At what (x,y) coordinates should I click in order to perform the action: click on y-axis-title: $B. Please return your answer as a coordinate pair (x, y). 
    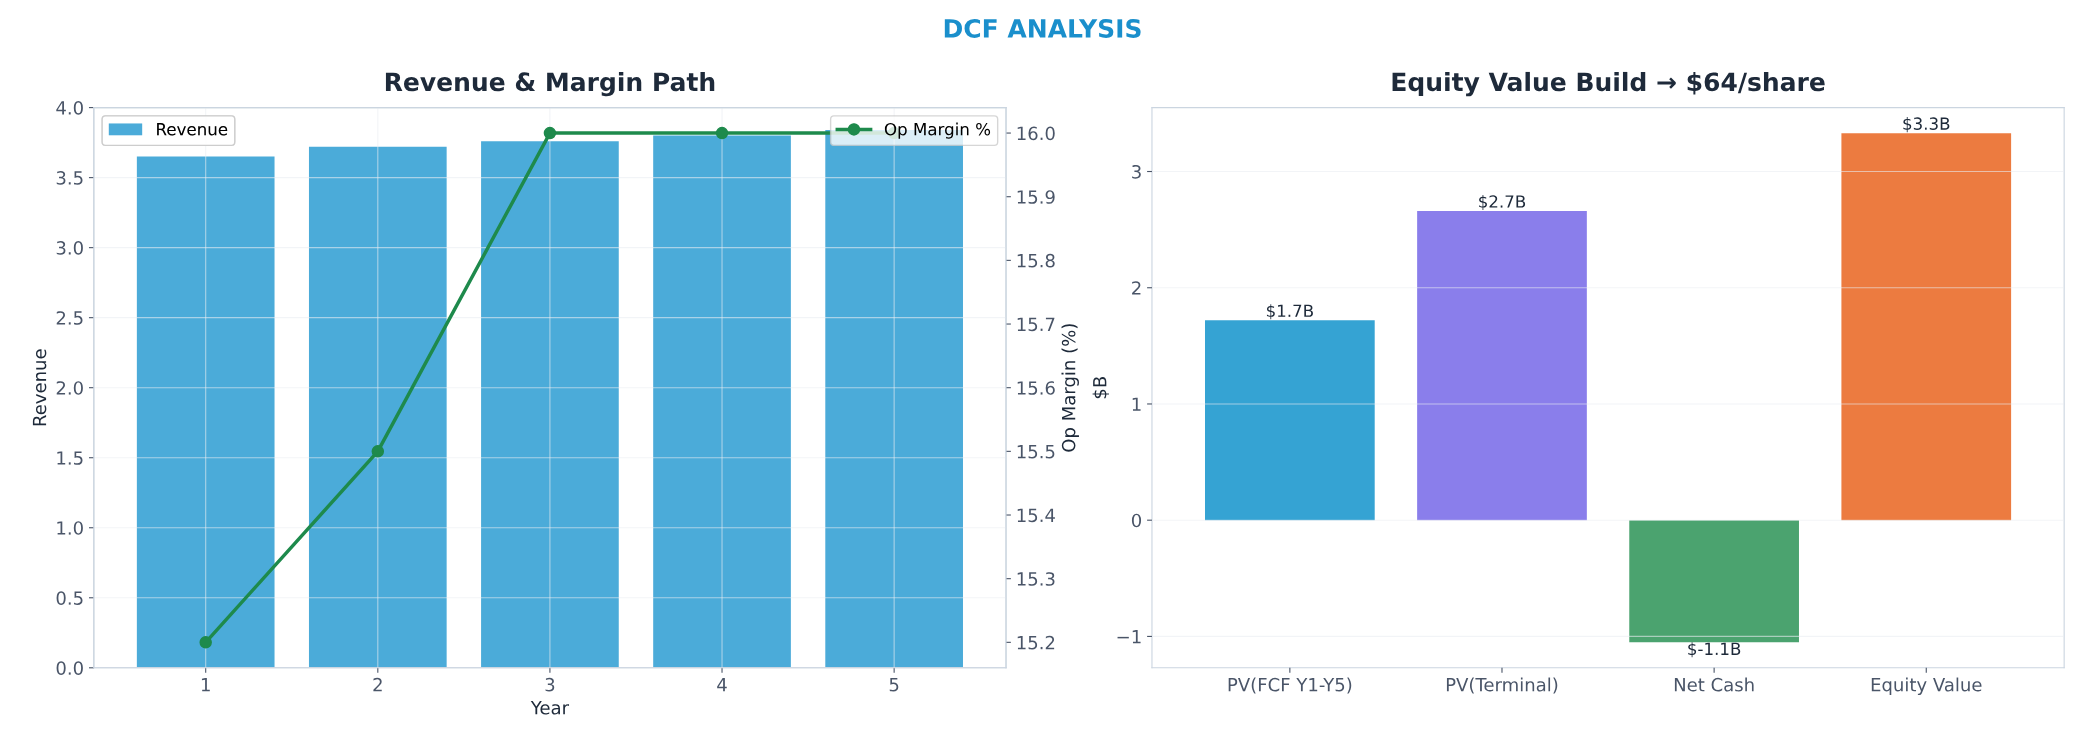
    Looking at the image, I should click on (1100, 388).